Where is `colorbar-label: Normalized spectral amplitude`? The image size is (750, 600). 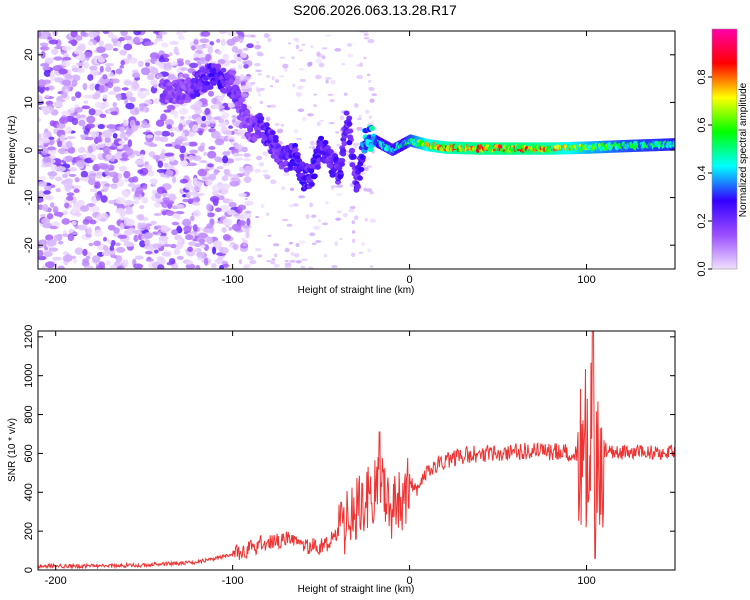
colorbar-label: Normalized spectral amplitude is located at coordinates (743, 149).